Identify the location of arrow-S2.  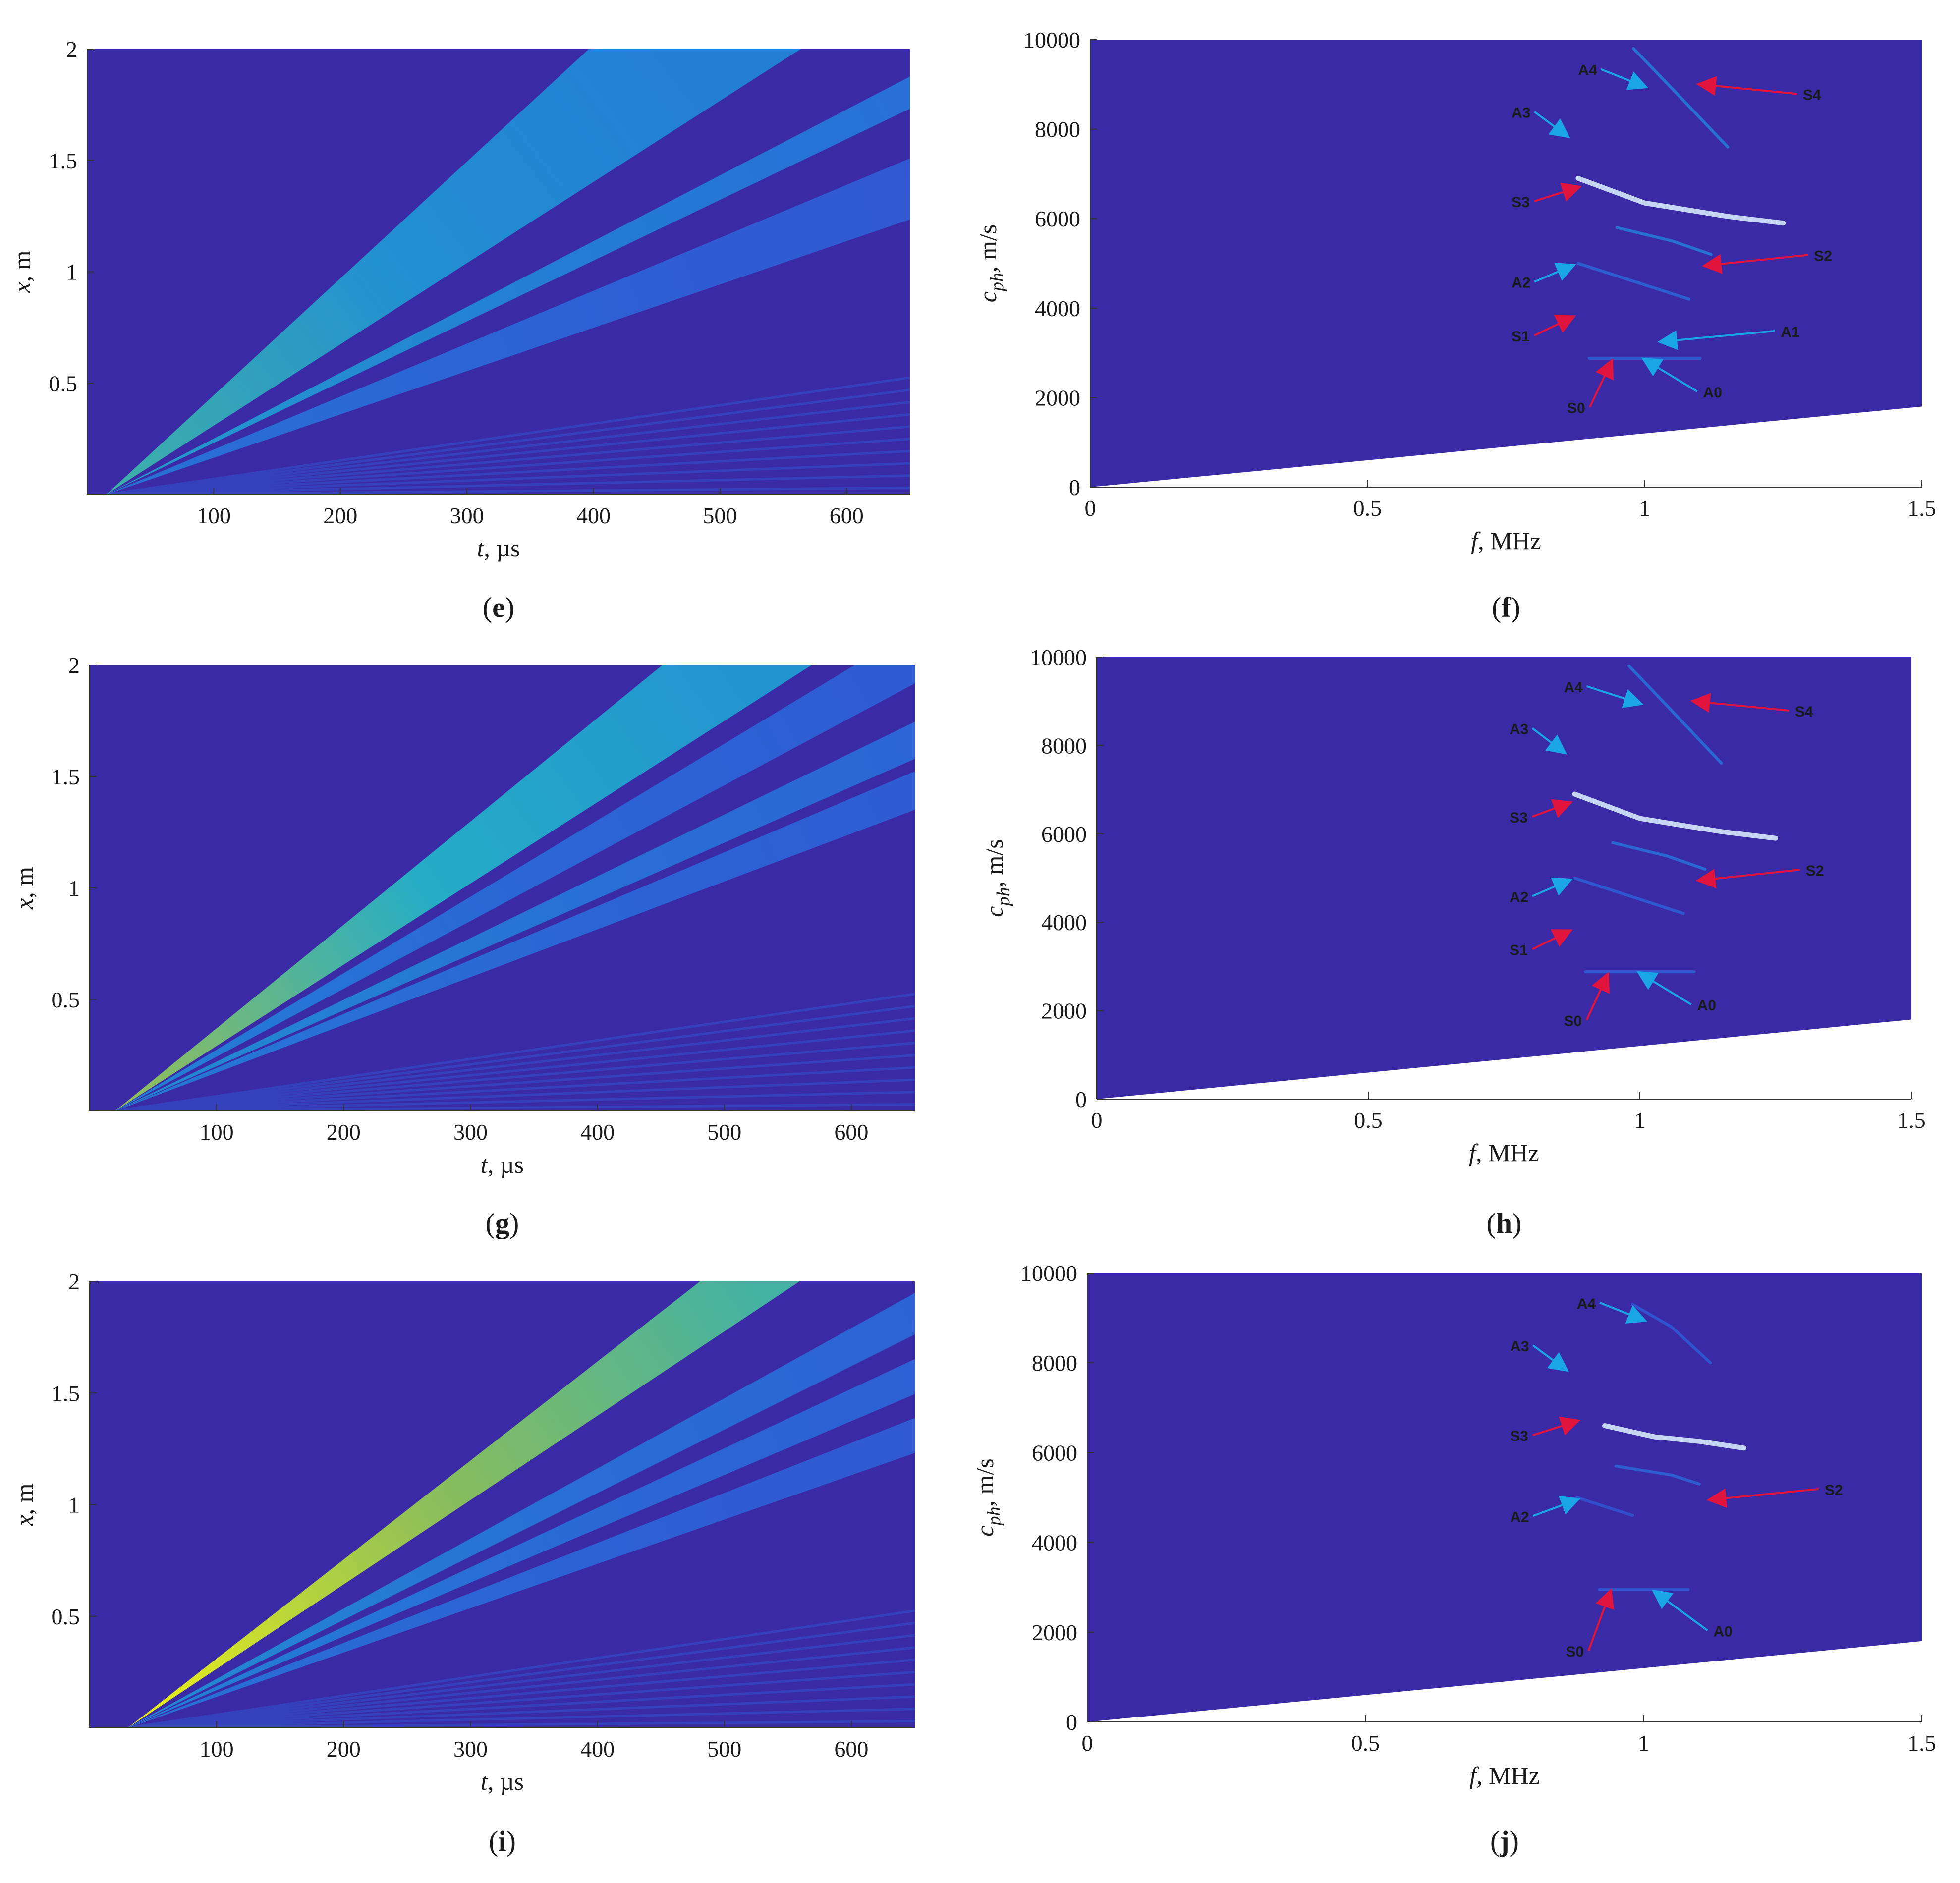
(1747, 878).